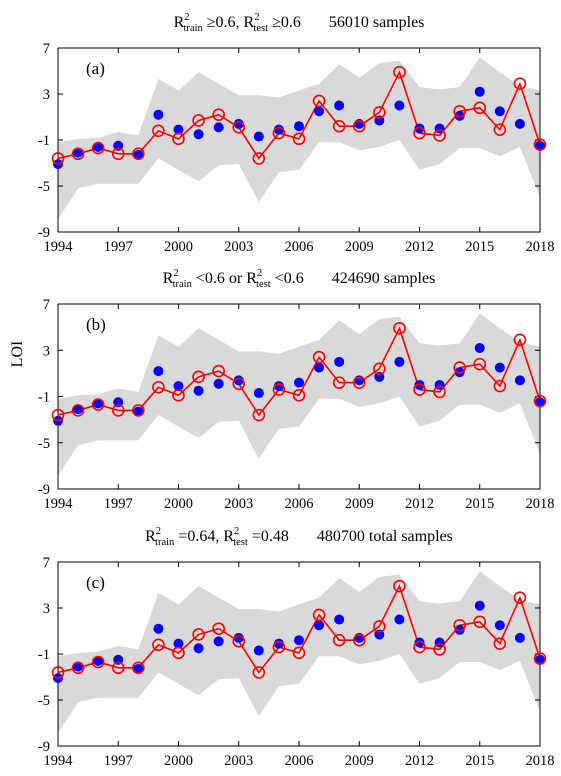  Describe the element at coordinates (479, 761) in the screenshot. I see `x-tick-label: 2015` at that location.